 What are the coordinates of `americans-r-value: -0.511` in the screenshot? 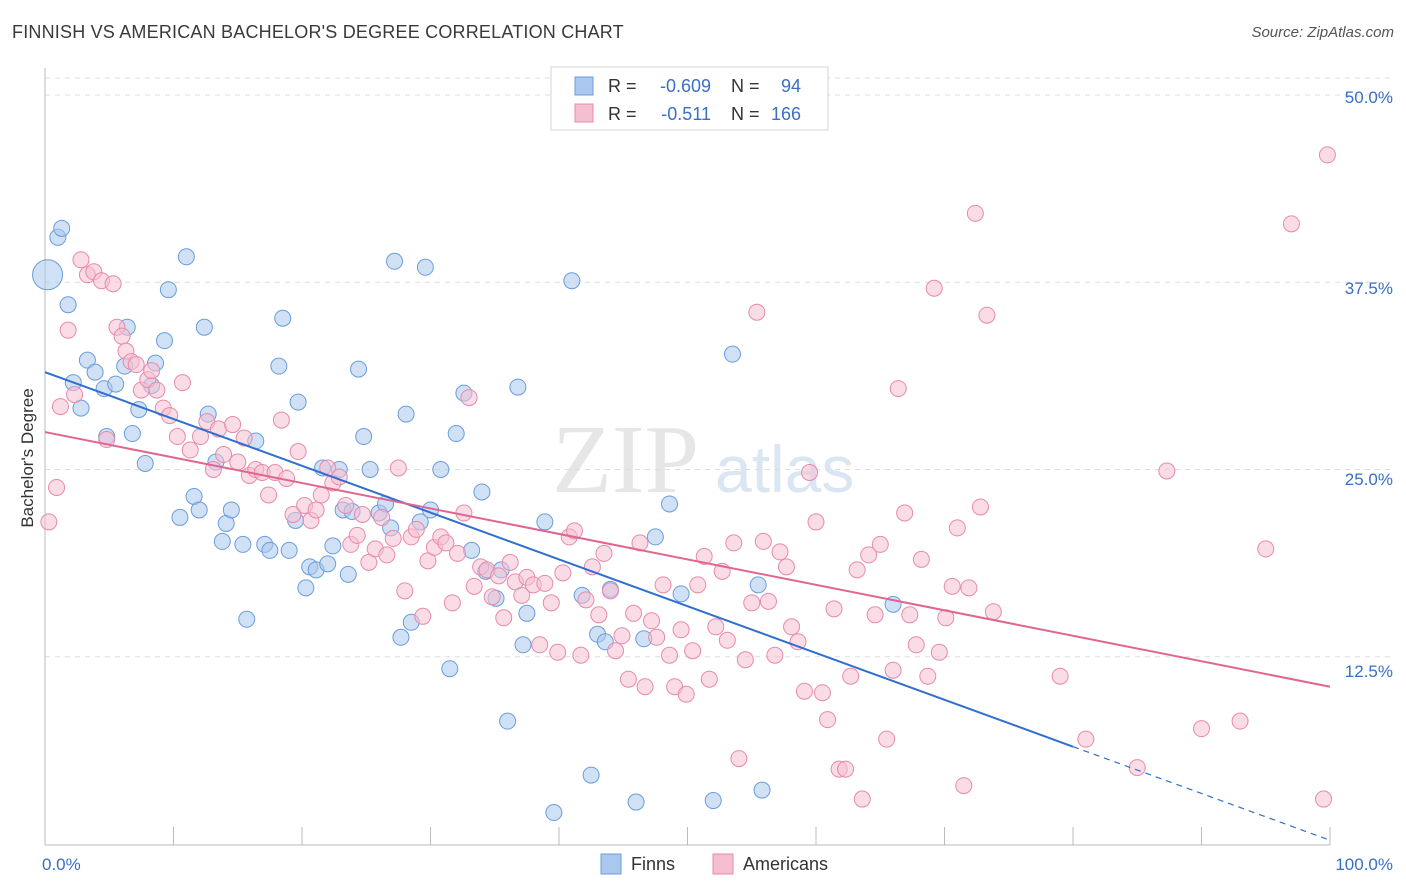 It's located at (686, 114).